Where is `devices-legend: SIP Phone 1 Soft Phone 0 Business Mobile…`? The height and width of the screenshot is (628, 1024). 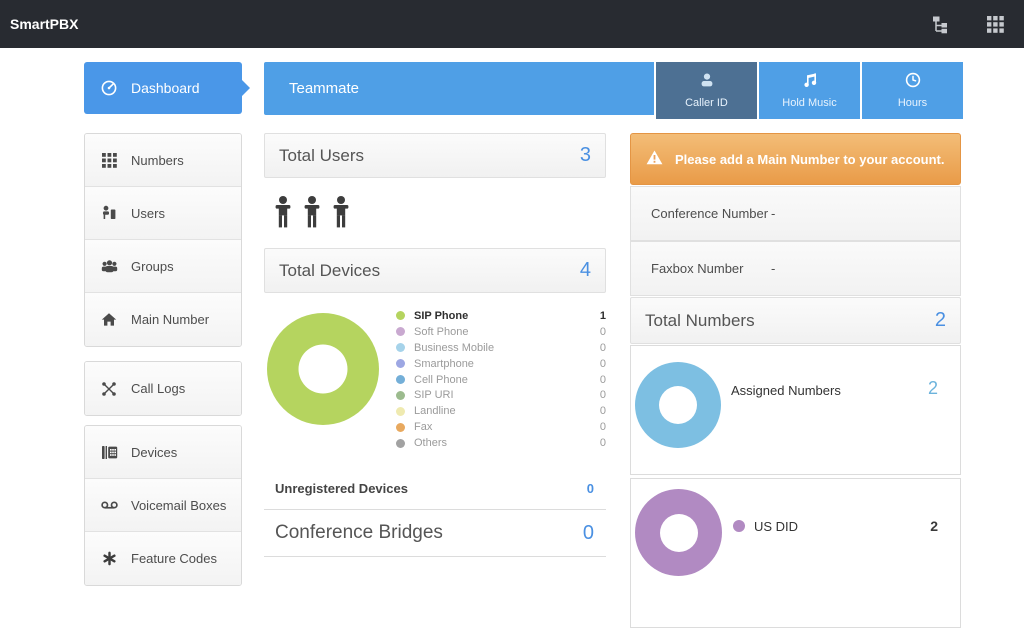
devices-legend: SIP Phone 1 Soft Phone 0 Business Mobile… is located at coordinates (501, 379).